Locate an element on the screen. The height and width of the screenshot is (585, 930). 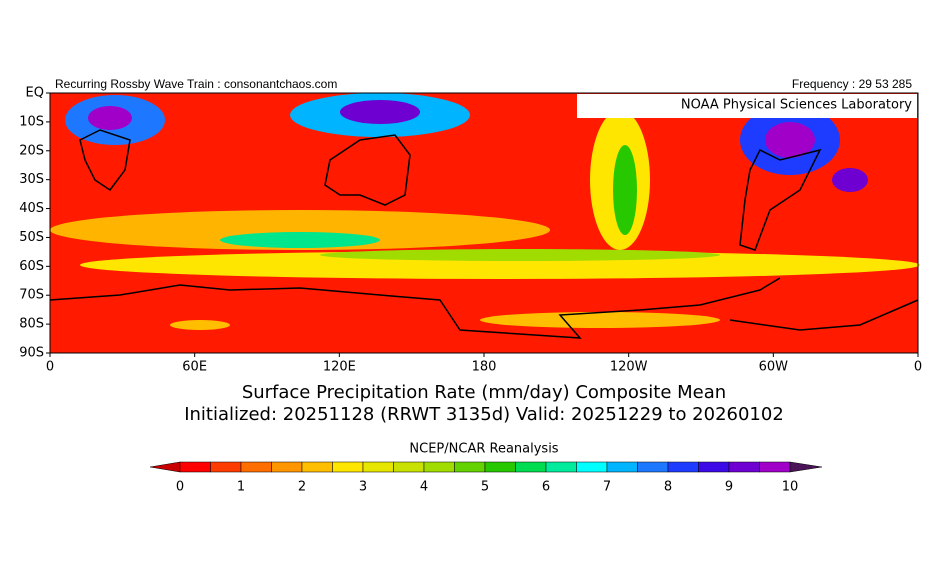
colorbar-label: 8 is located at coordinates (668, 487).